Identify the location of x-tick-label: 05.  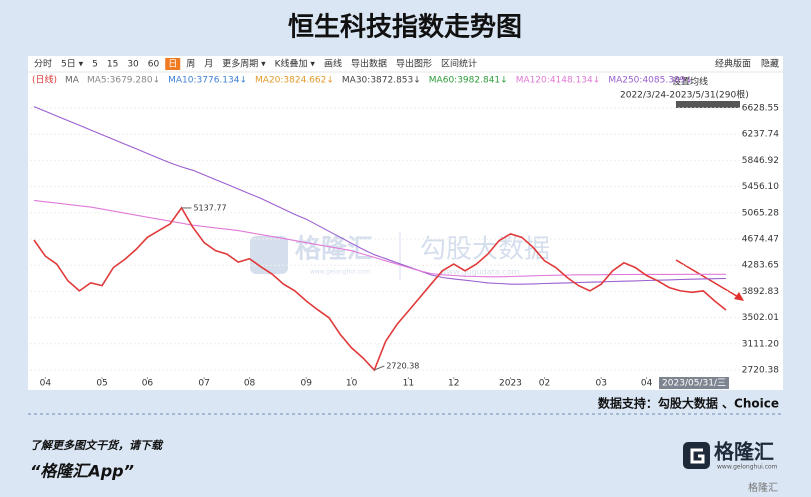
(101, 384).